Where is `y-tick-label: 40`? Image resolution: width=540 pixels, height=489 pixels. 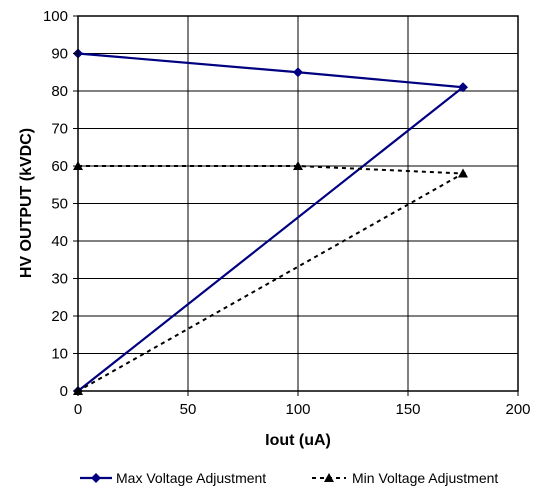
y-tick-label: 40 is located at coordinates (59, 241).